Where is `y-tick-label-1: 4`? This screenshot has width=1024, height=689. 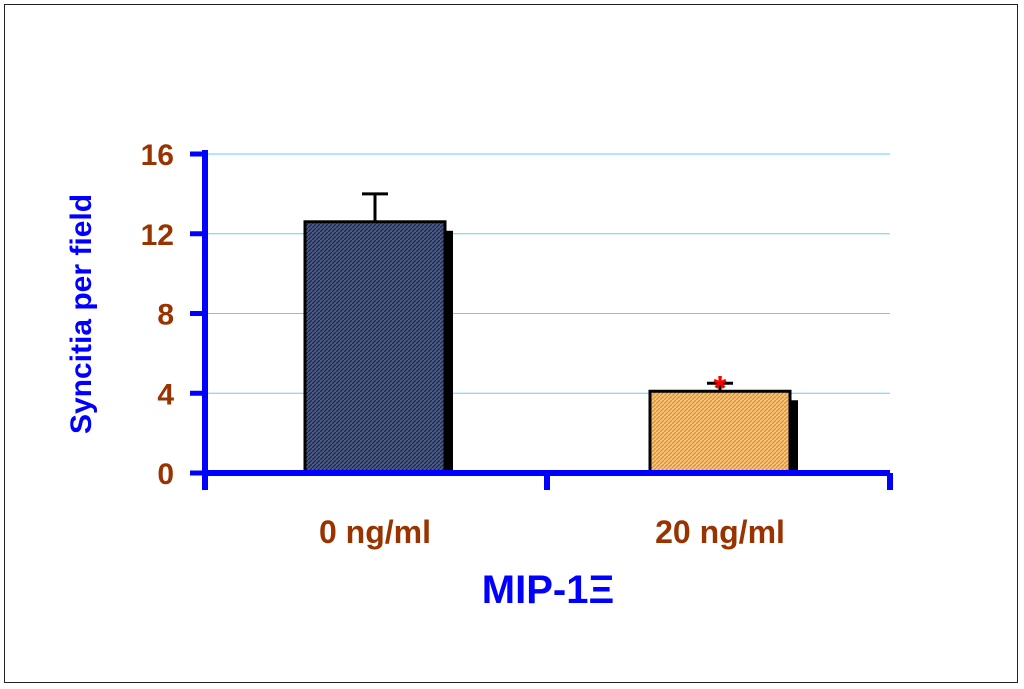 y-tick-label-1: 4 is located at coordinates (165, 394).